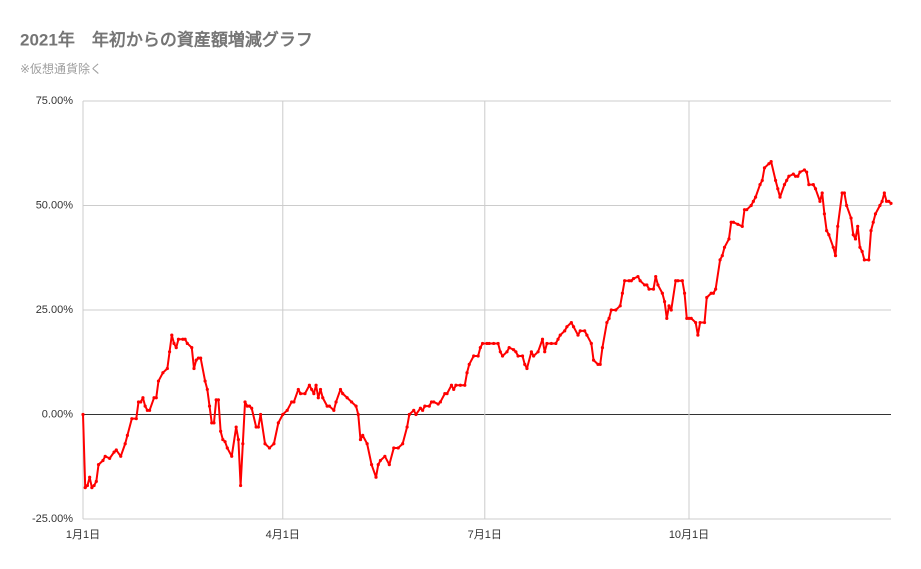 The width and height of the screenshot is (921, 569). Describe the element at coordinates (689, 535) in the screenshot. I see `x-tick-label: 10月1日` at that location.